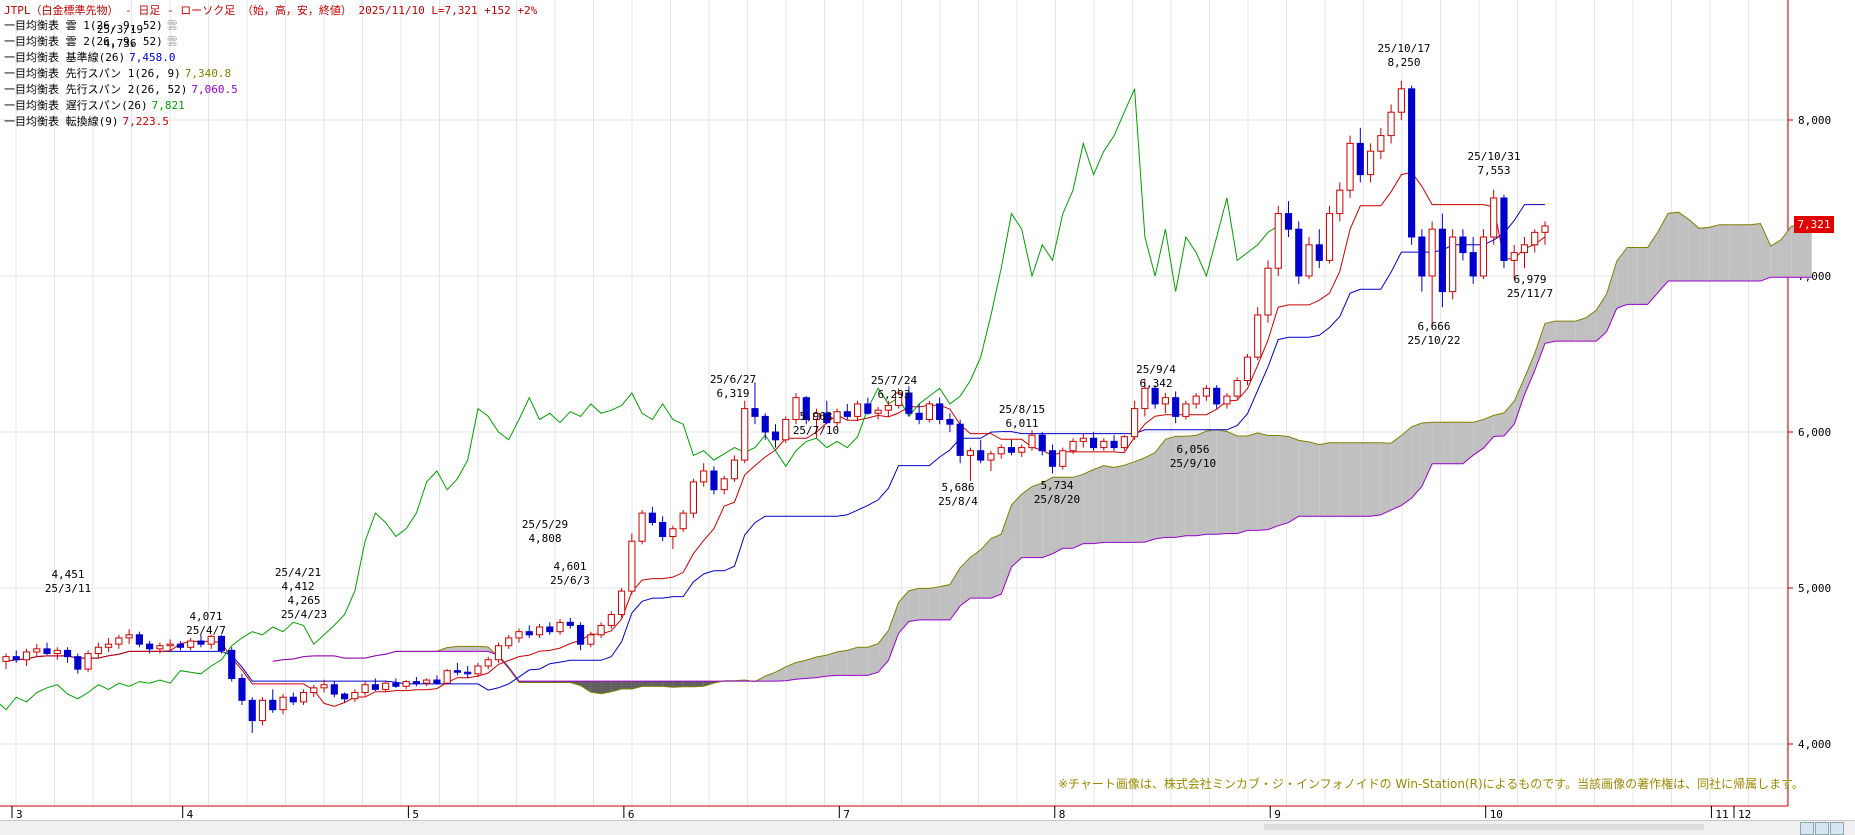  Describe the element at coordinates (304, 614) in the screenshot. I see `annotation-date: 25/4/23` at that location.